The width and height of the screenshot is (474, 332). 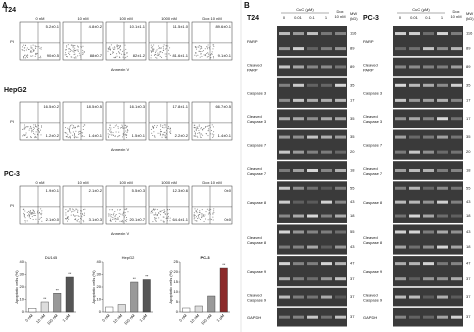 I want to click on y-tick-label: 30, so click(x=99, y=274).